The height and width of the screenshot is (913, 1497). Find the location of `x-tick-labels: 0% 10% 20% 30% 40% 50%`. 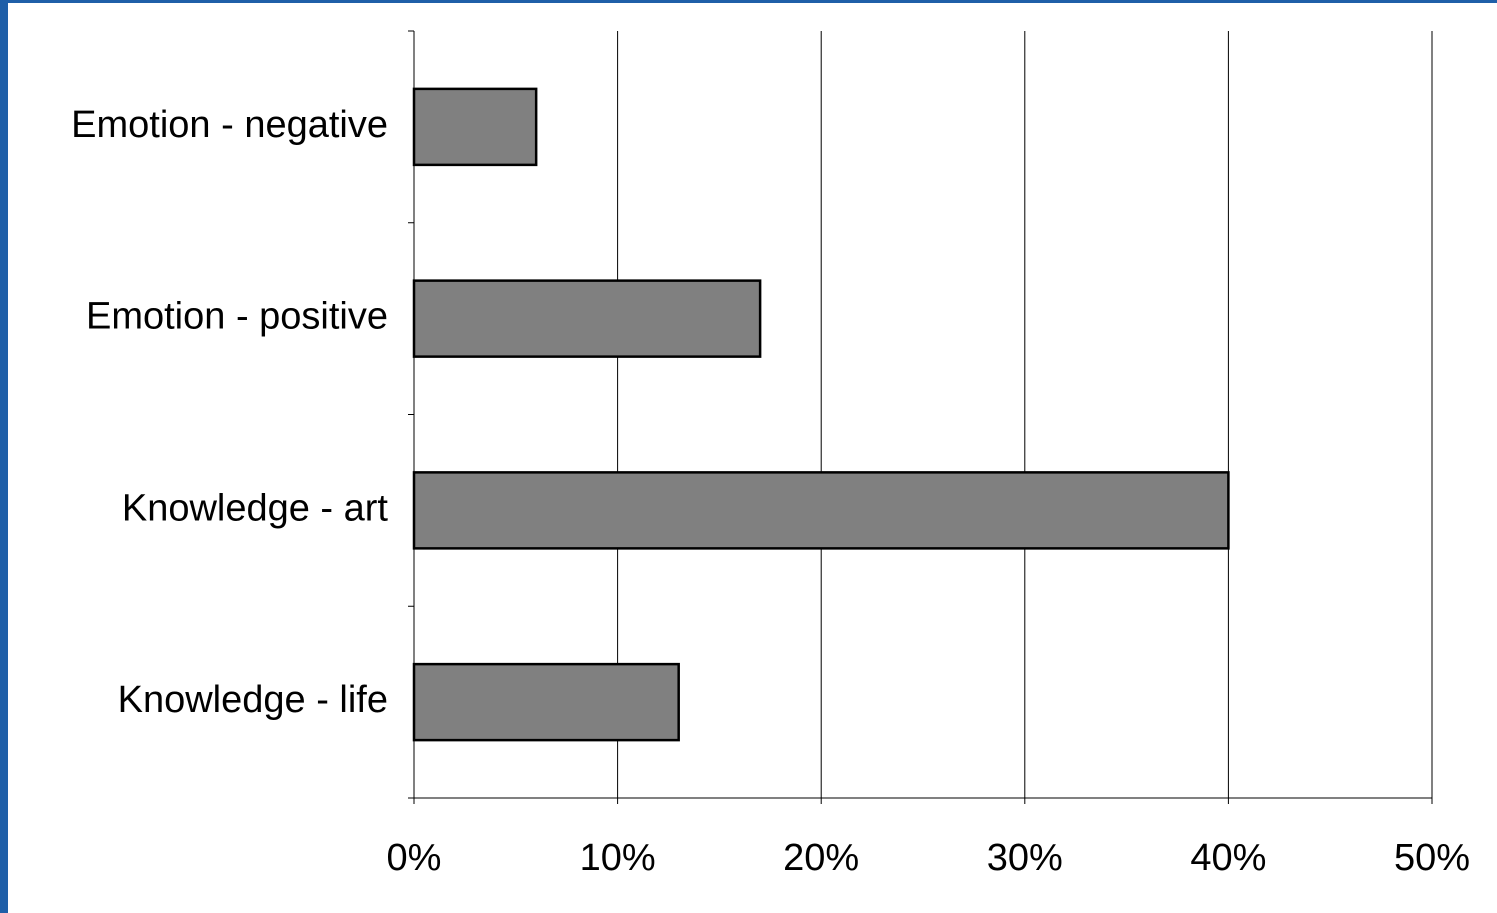

x-tick-labels: 0% 10% 20% 30% 40% 50% is located at coordinates (928, 858).